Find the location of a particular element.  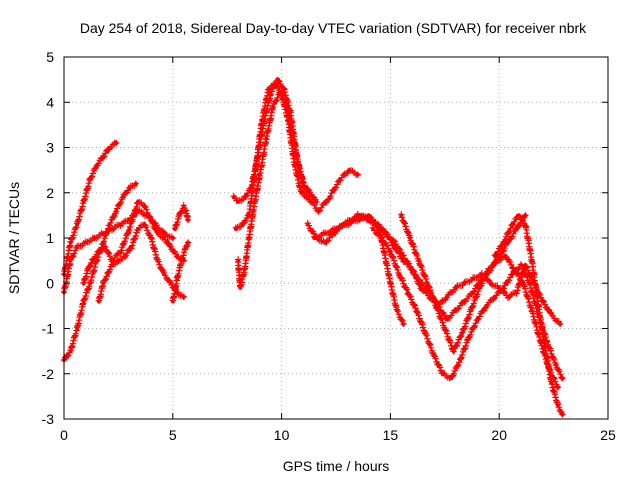

y-tick-label: 3 is located at coordinates (50, 148).